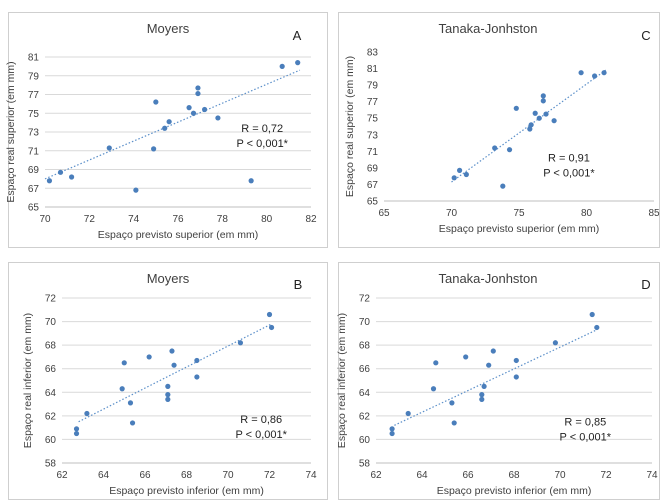 The height and width of the screenshot is (503, 665). Describe the element at coordinates (267, 219) in the screenshot. I see `x-tick-label: 80` at that location.